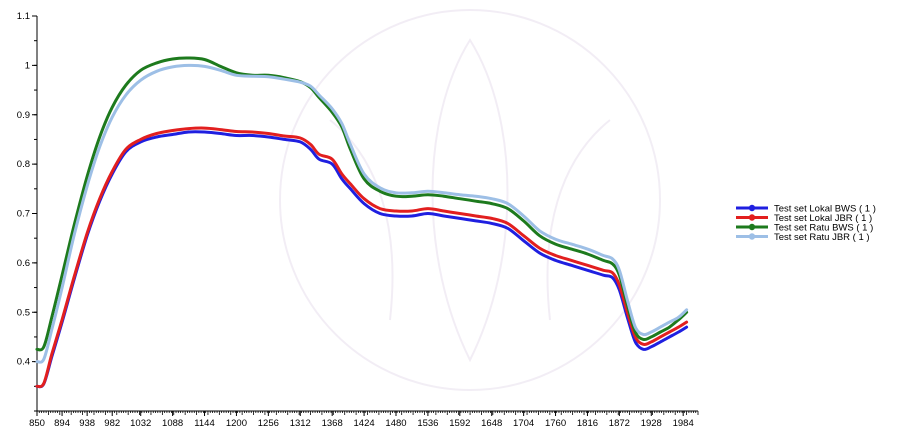 This screenshot has width=914, height=430. Describe the element at coordinates (37, 423) in the screenshot. I see `x-tick-label: 850` at that location.